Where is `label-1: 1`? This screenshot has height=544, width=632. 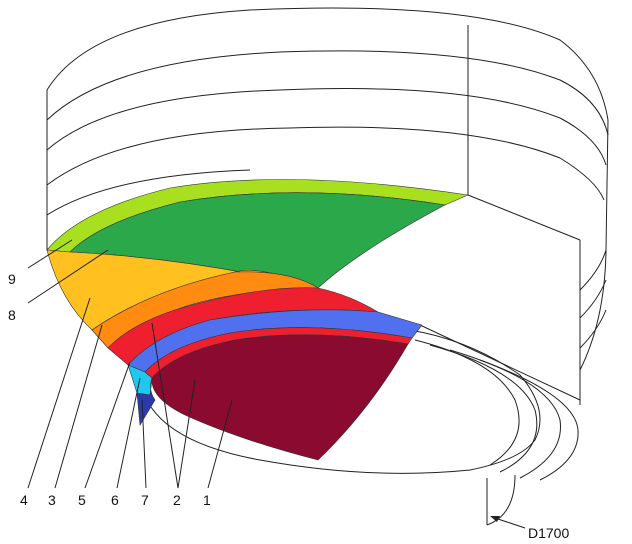 label-1: 1 is located at coordinates (207, 500).